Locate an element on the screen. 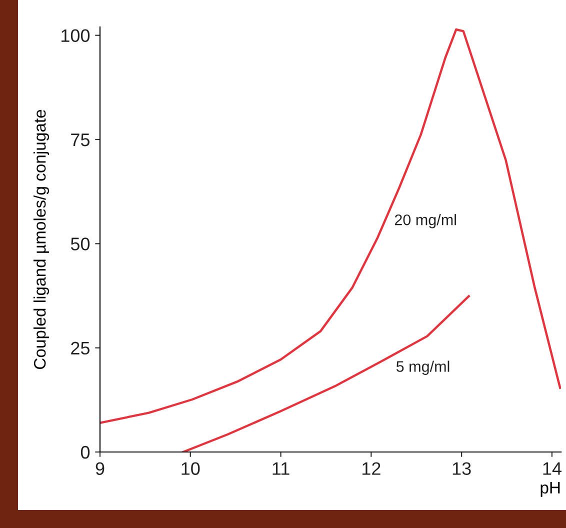 This screenshot has width=566, height=528. series-label: 5 mg/ml is located at coordinates (423, 367).